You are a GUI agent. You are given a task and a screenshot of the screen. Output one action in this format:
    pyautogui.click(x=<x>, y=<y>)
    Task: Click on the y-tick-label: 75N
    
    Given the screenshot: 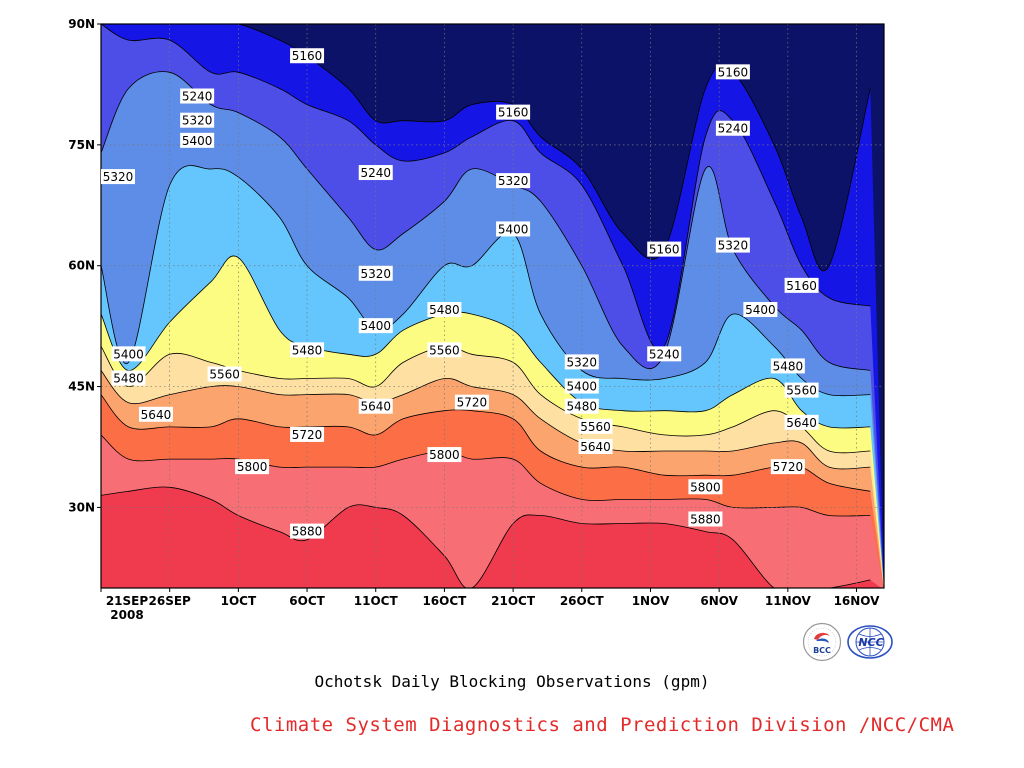 What is the action you would take?
    pyautogui.click(x=81, y=145)
    